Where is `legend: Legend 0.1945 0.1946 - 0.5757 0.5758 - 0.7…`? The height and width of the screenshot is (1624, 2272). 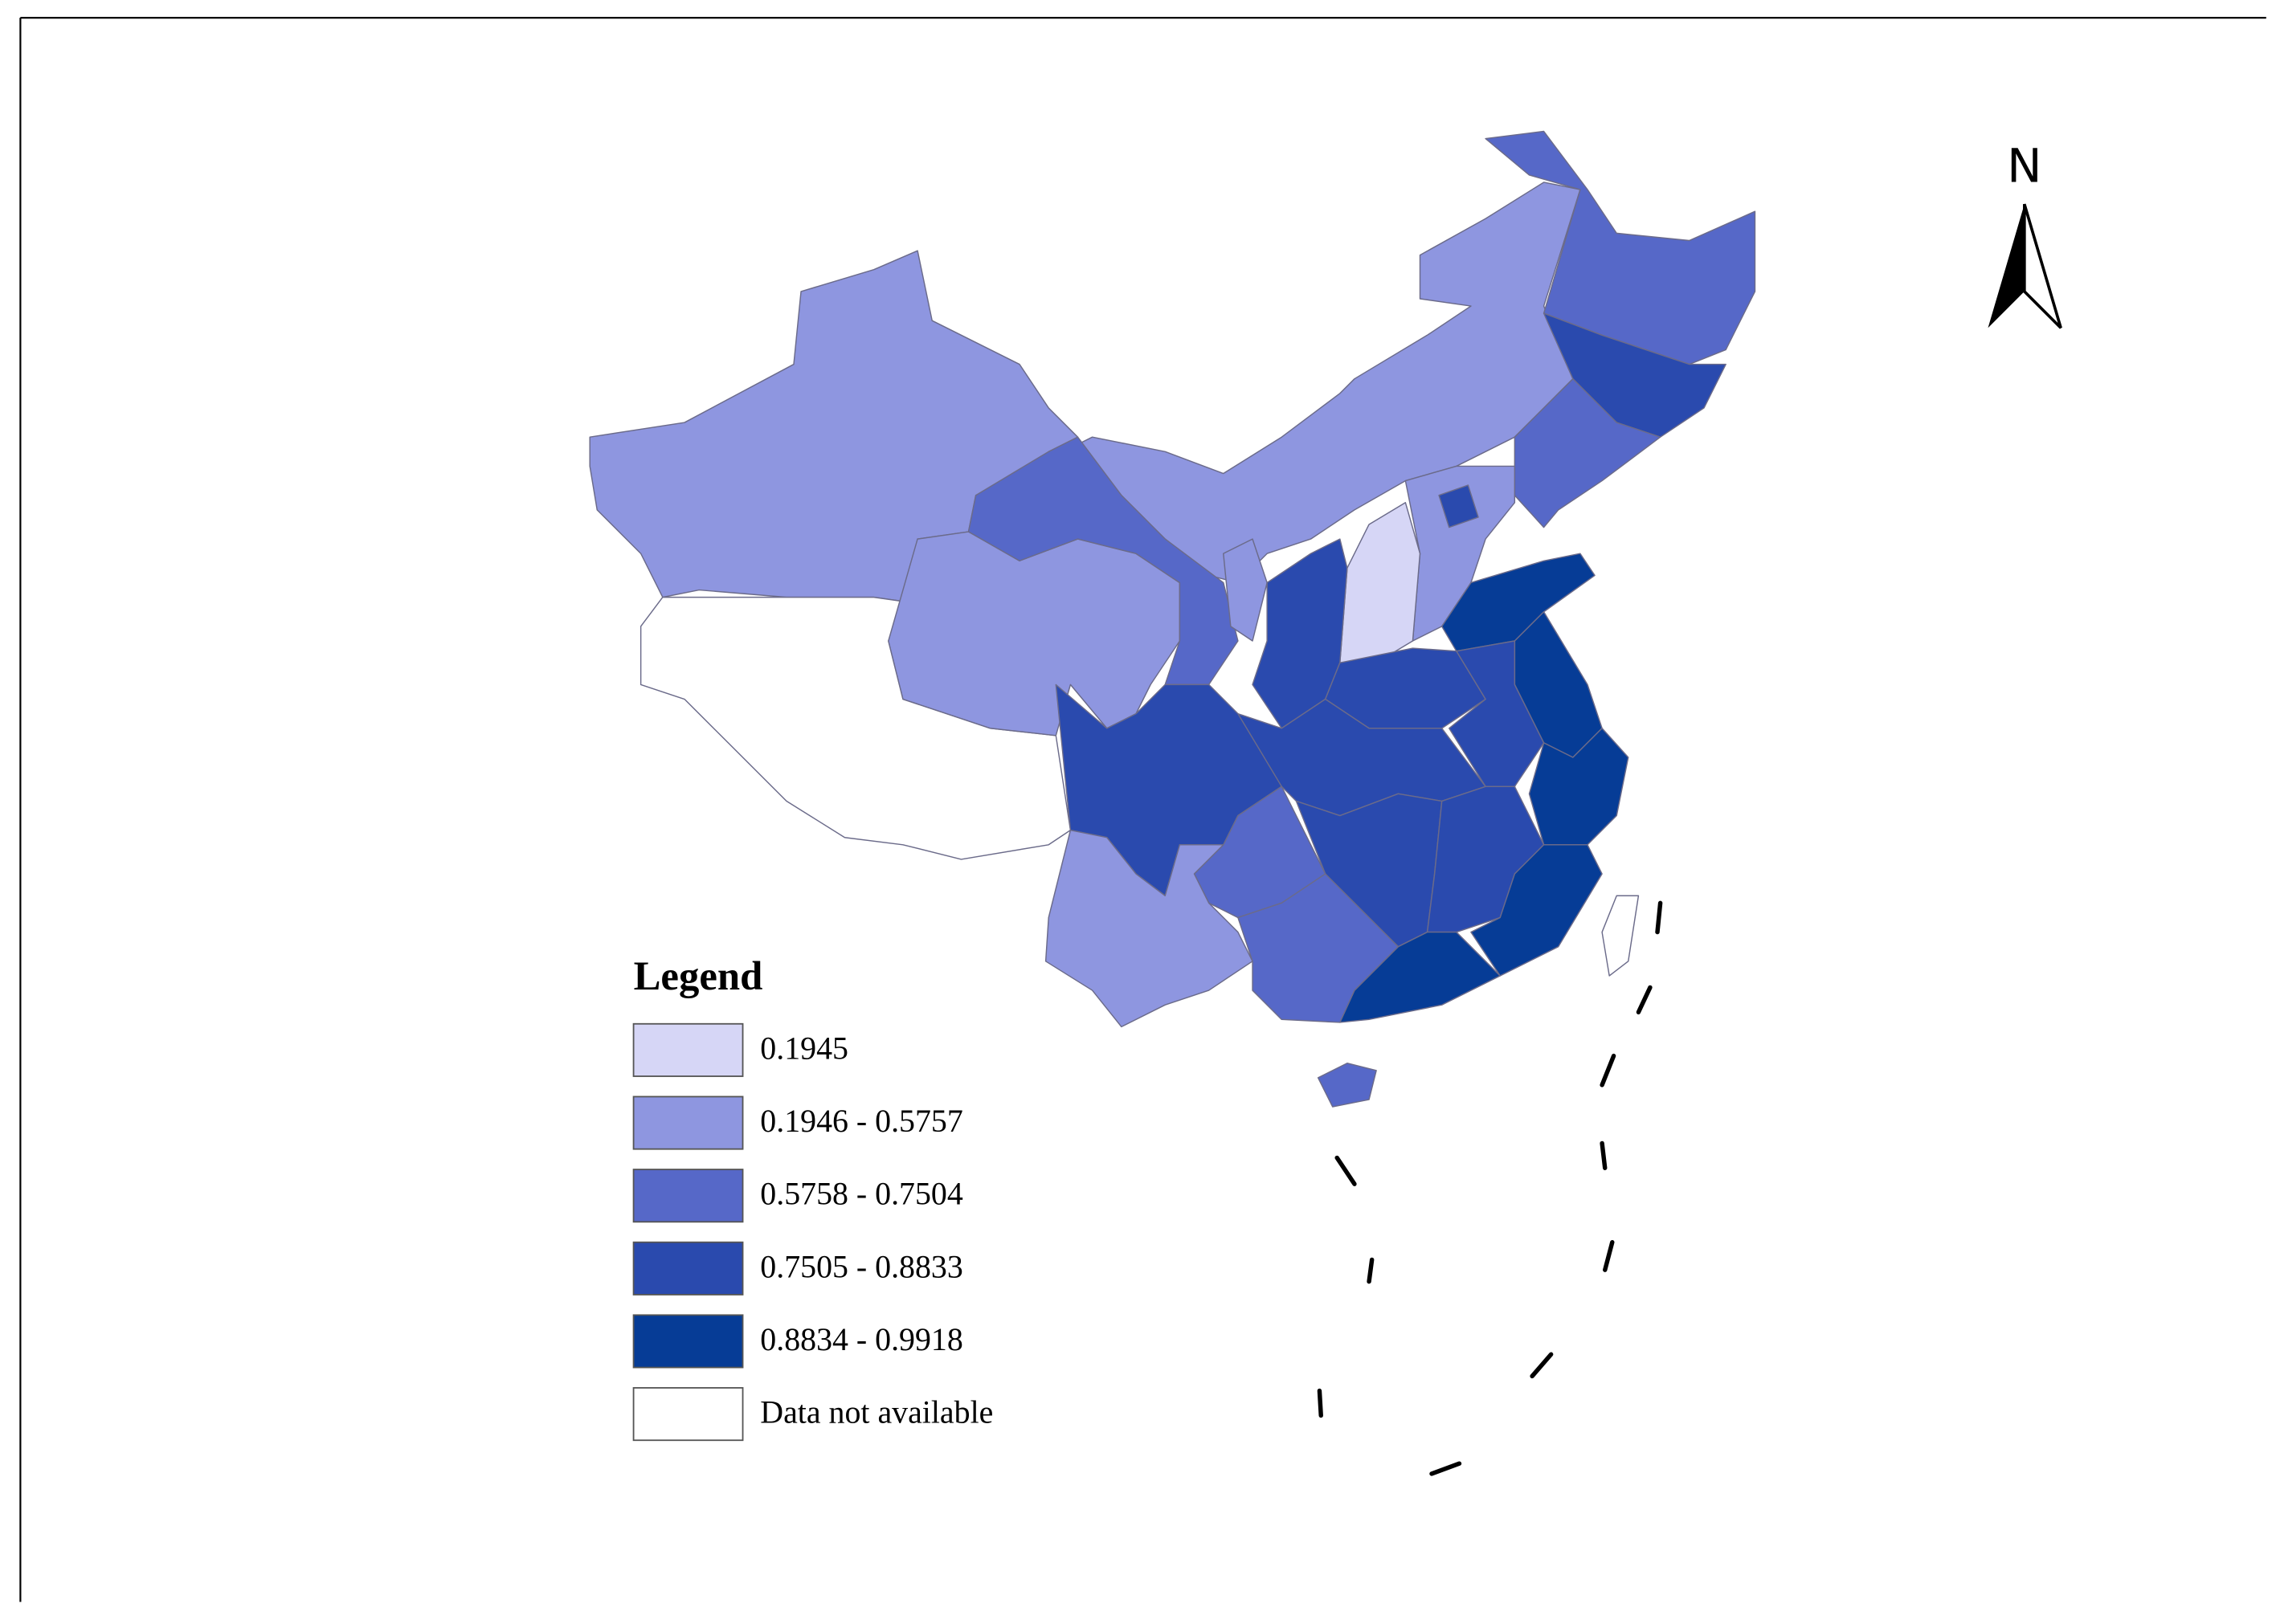 legend: Legend 0.1945 0.1946 - 0.5757 0.5758 - 0.7… is located at coordinates (812, 1197).